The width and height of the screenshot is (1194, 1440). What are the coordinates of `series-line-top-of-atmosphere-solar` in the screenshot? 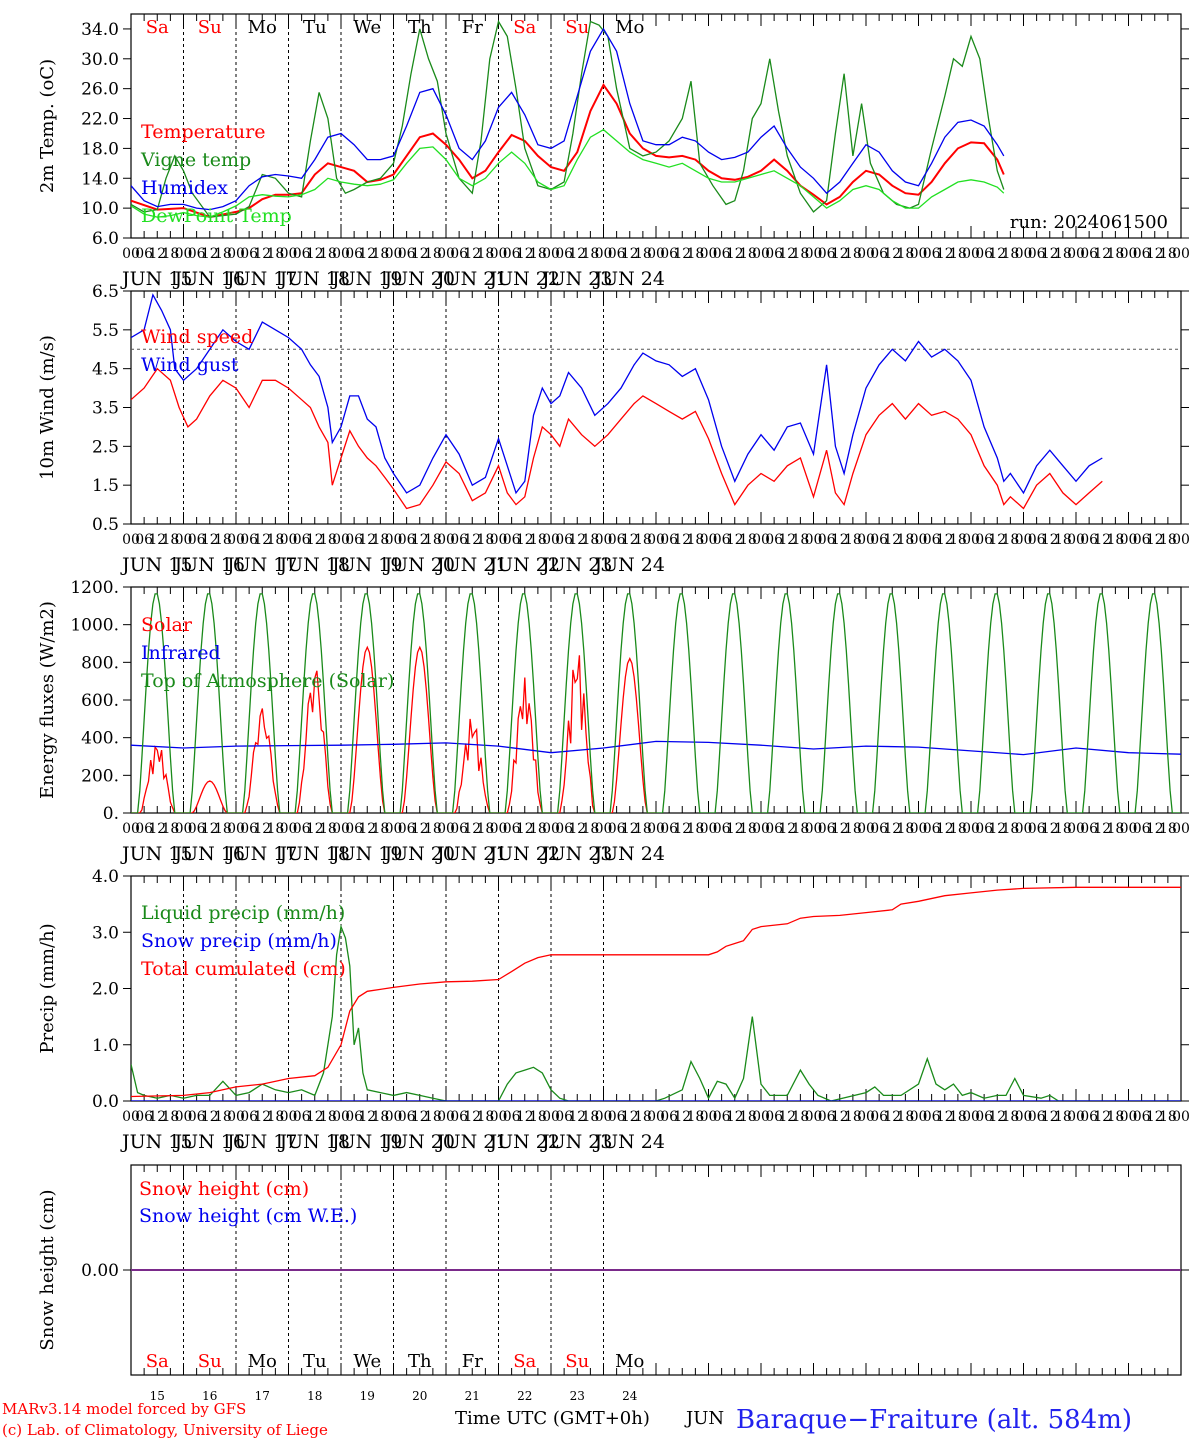 It's located at (656, 703).